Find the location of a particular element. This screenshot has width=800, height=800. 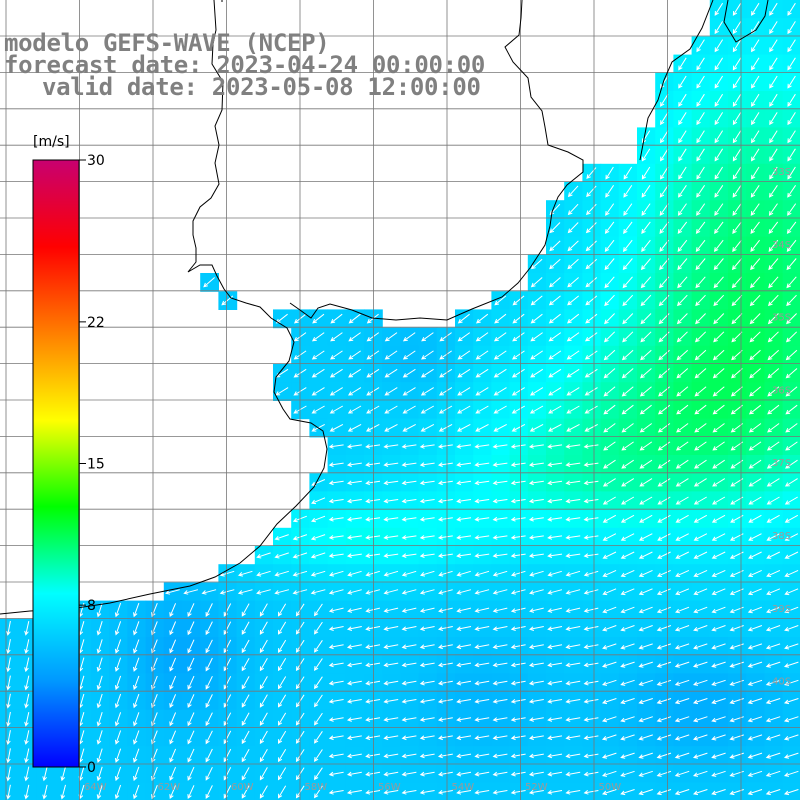

lon-label: 50W is located at coordinates (610, 787).